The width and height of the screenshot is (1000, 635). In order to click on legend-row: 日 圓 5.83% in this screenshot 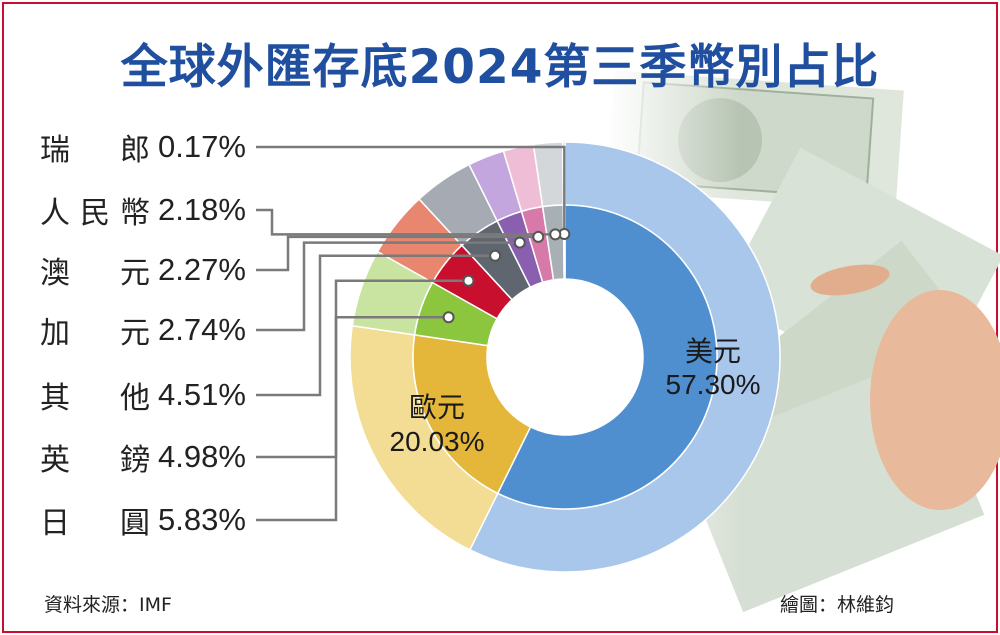, I will do `click(143, 520)`.